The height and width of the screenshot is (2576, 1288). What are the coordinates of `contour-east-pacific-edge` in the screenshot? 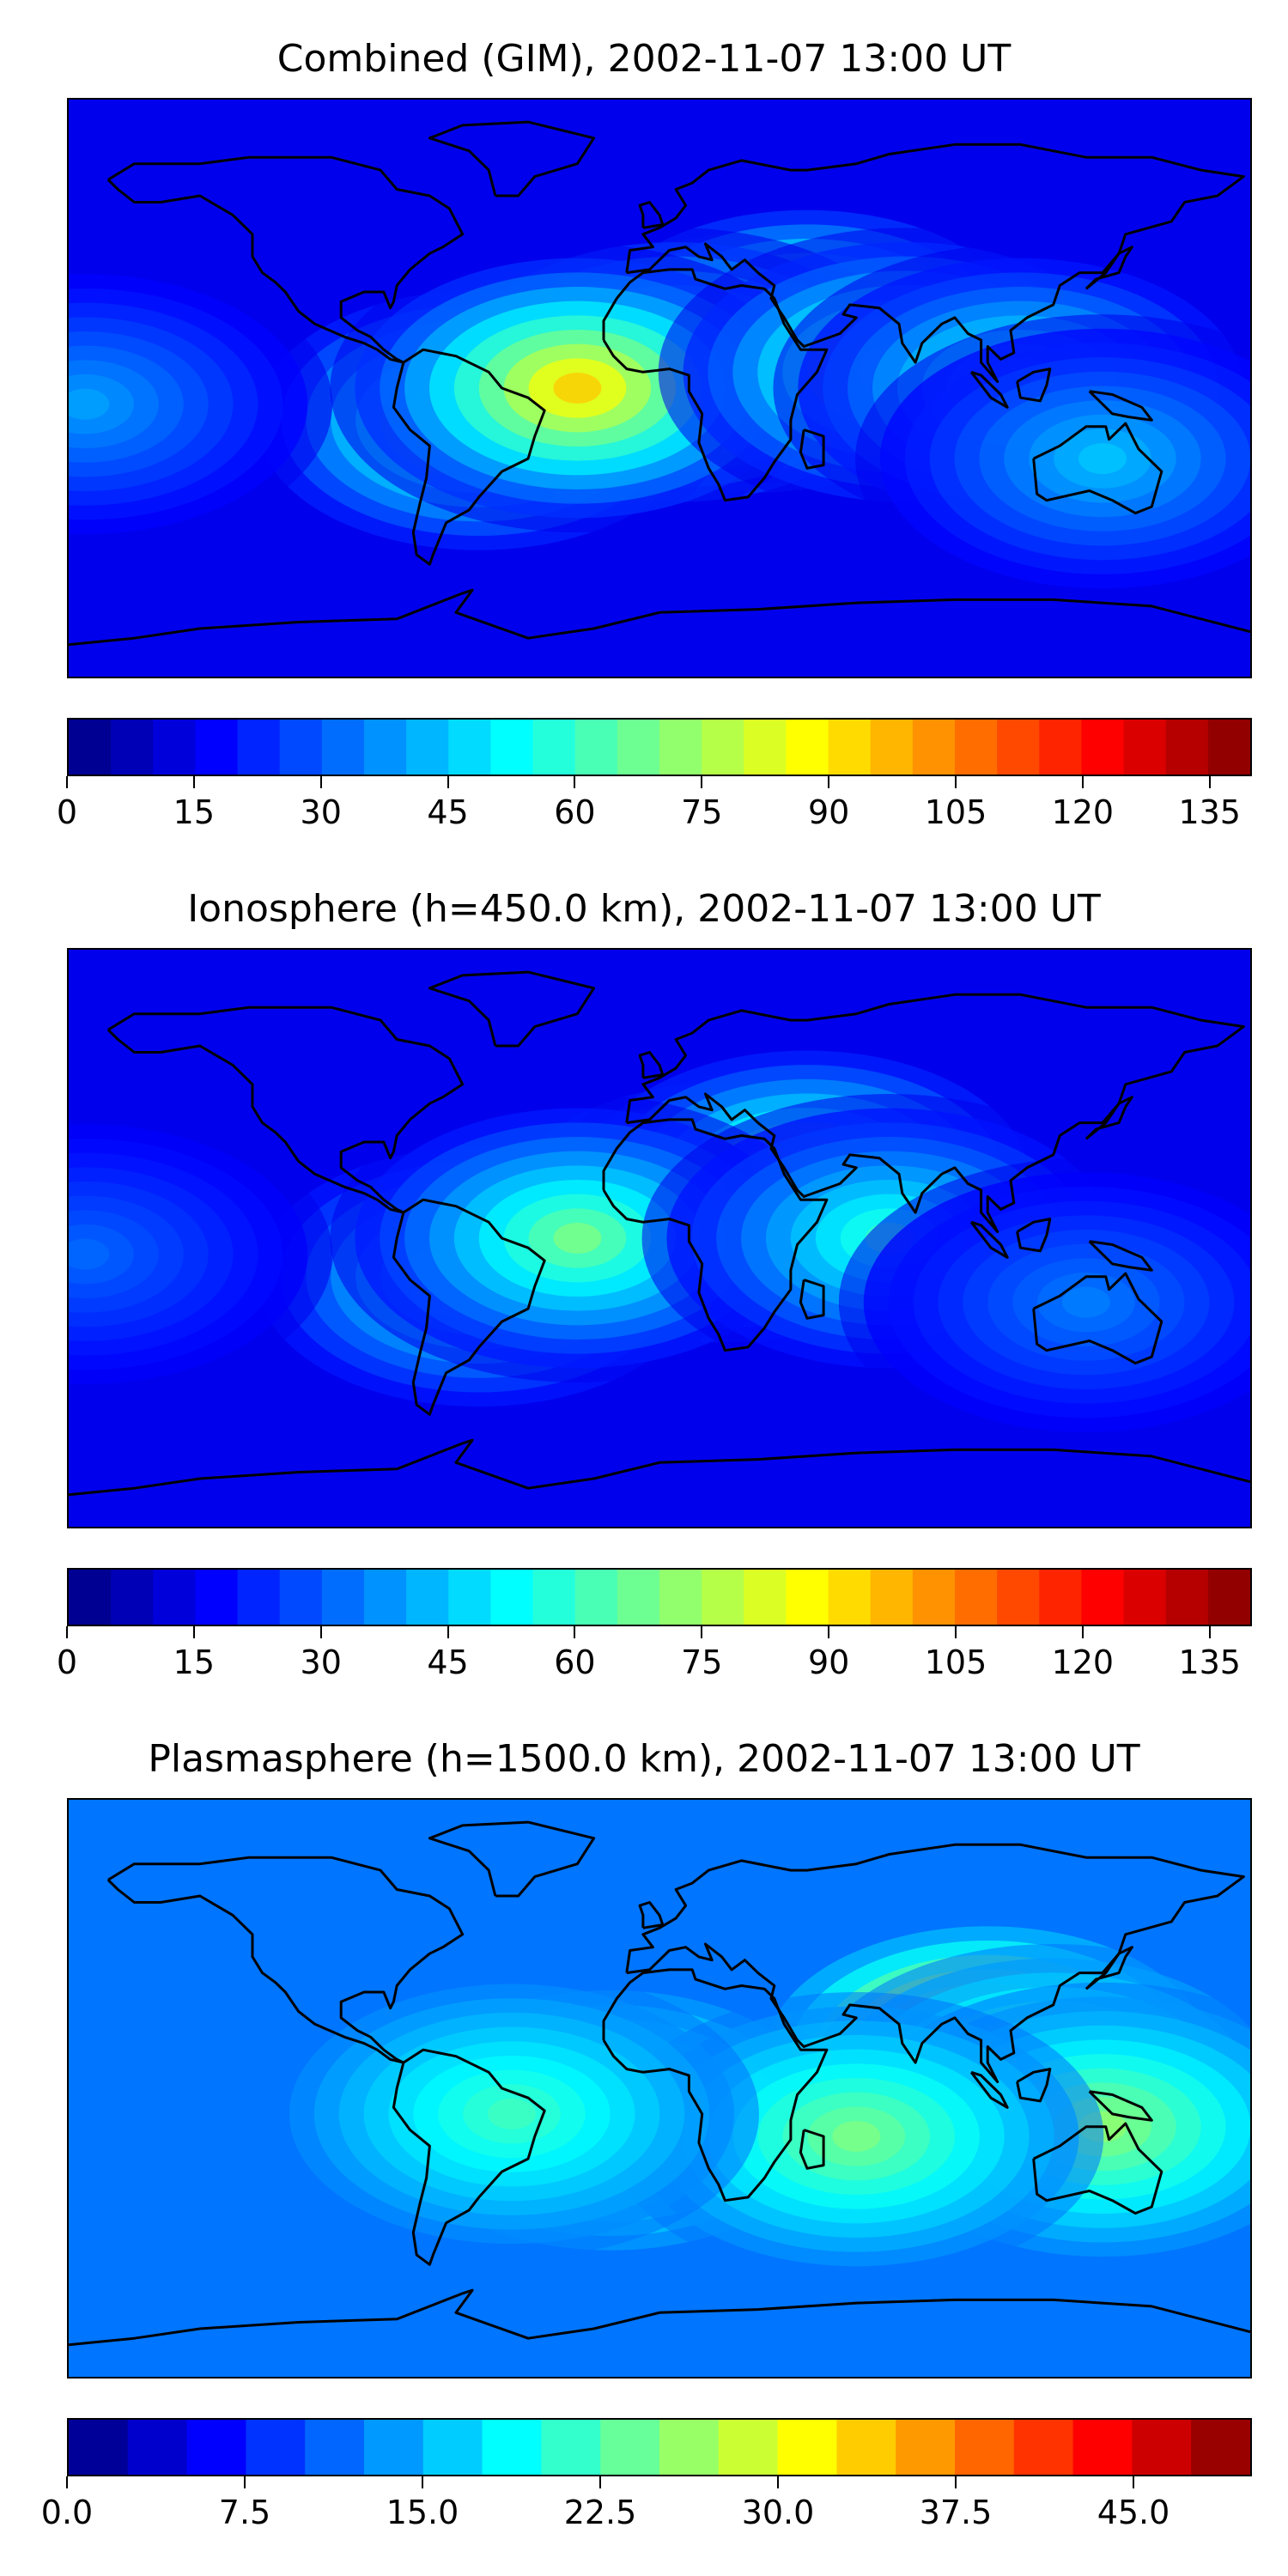 It's located at (90, 1254).